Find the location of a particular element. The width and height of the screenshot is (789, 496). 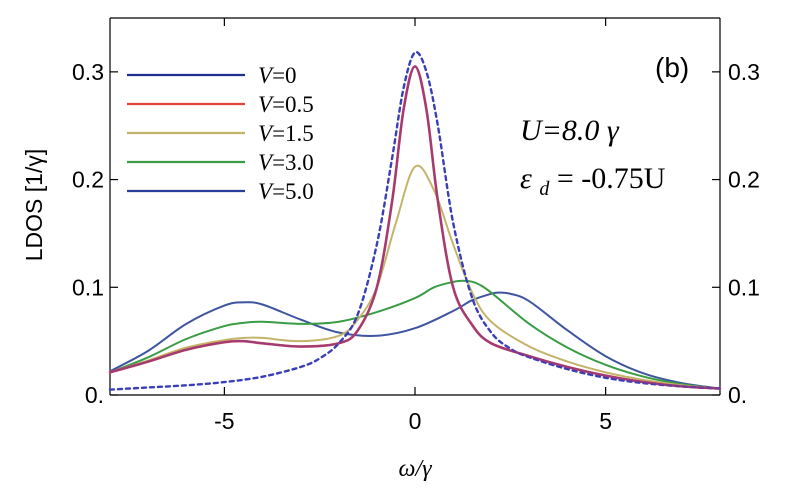

legend: V=0V=0.5V=1.5V=3.0V=5.0 is located at coordinates (220, 133).